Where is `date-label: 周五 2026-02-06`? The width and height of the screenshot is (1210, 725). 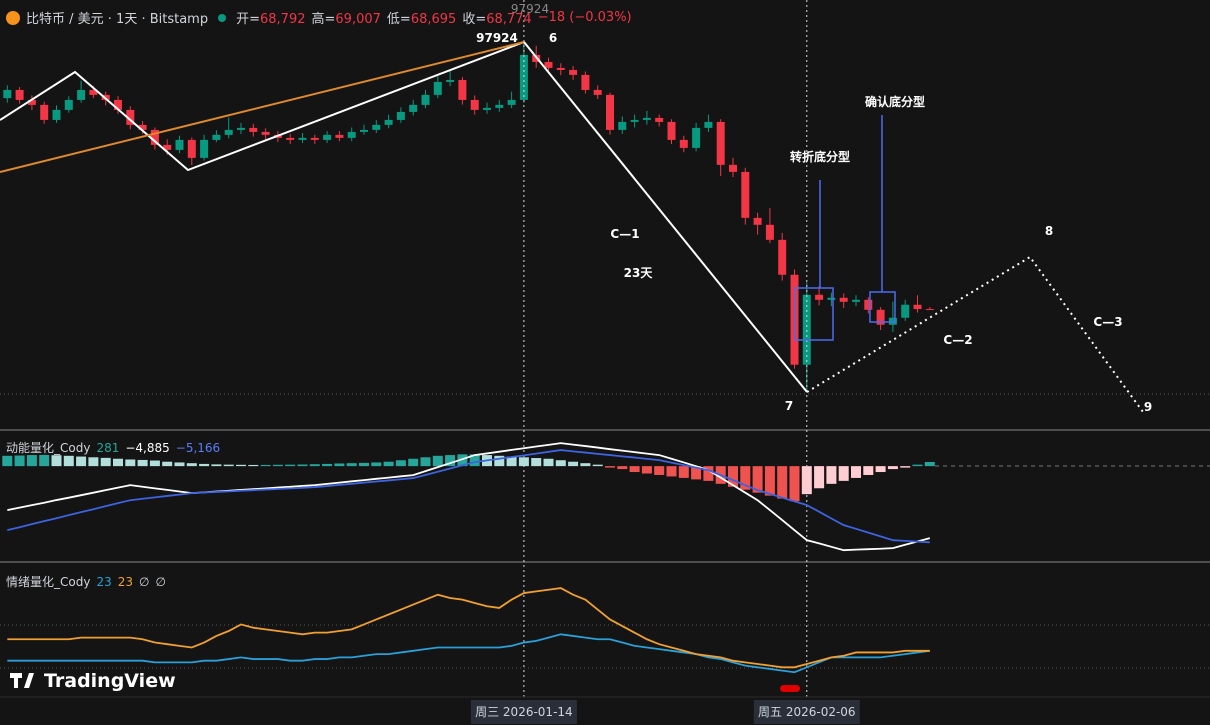 date-label: 周五 2026-02-06 is located at coordinates (807, 712).